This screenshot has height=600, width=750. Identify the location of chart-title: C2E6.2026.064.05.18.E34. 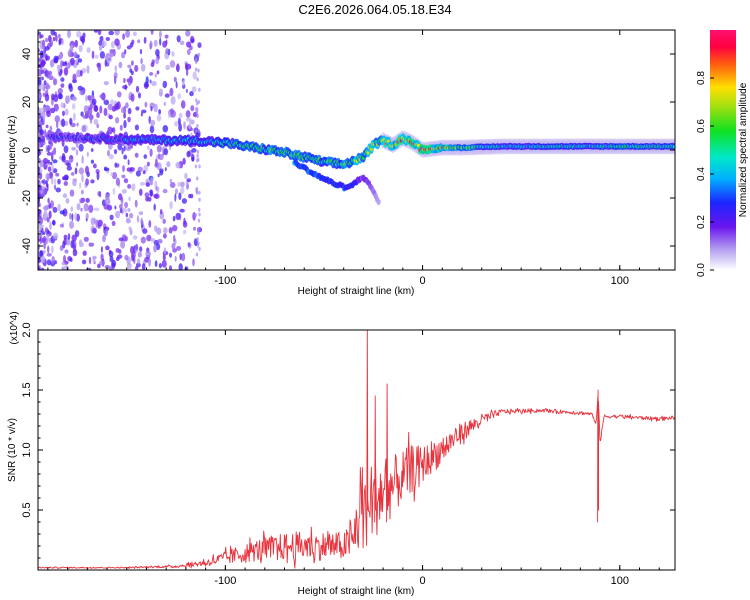
(374, 9).